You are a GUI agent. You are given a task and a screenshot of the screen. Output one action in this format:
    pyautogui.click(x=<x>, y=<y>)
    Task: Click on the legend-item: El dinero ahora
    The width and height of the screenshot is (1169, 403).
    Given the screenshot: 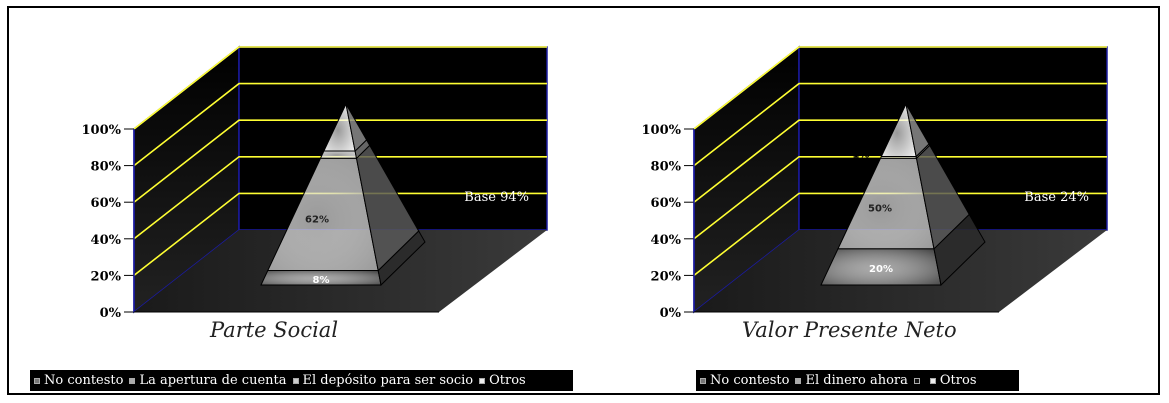 What is the action you would take?
    pyautogui.click(x=851, y=380)
    